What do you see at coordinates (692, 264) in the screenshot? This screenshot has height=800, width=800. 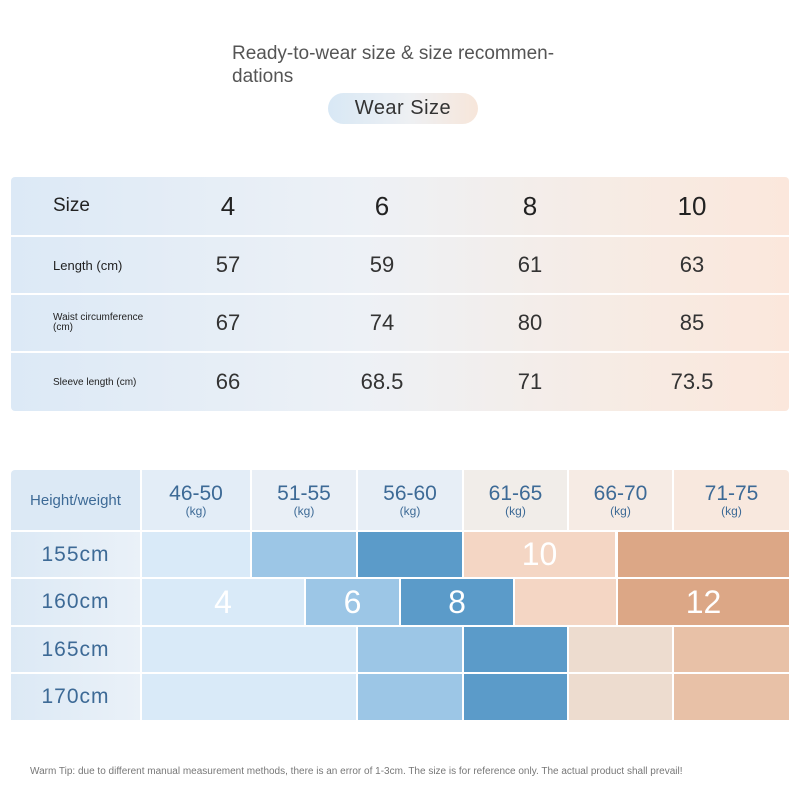 I see `table-cell: 63` at bounding box center [692, 264].